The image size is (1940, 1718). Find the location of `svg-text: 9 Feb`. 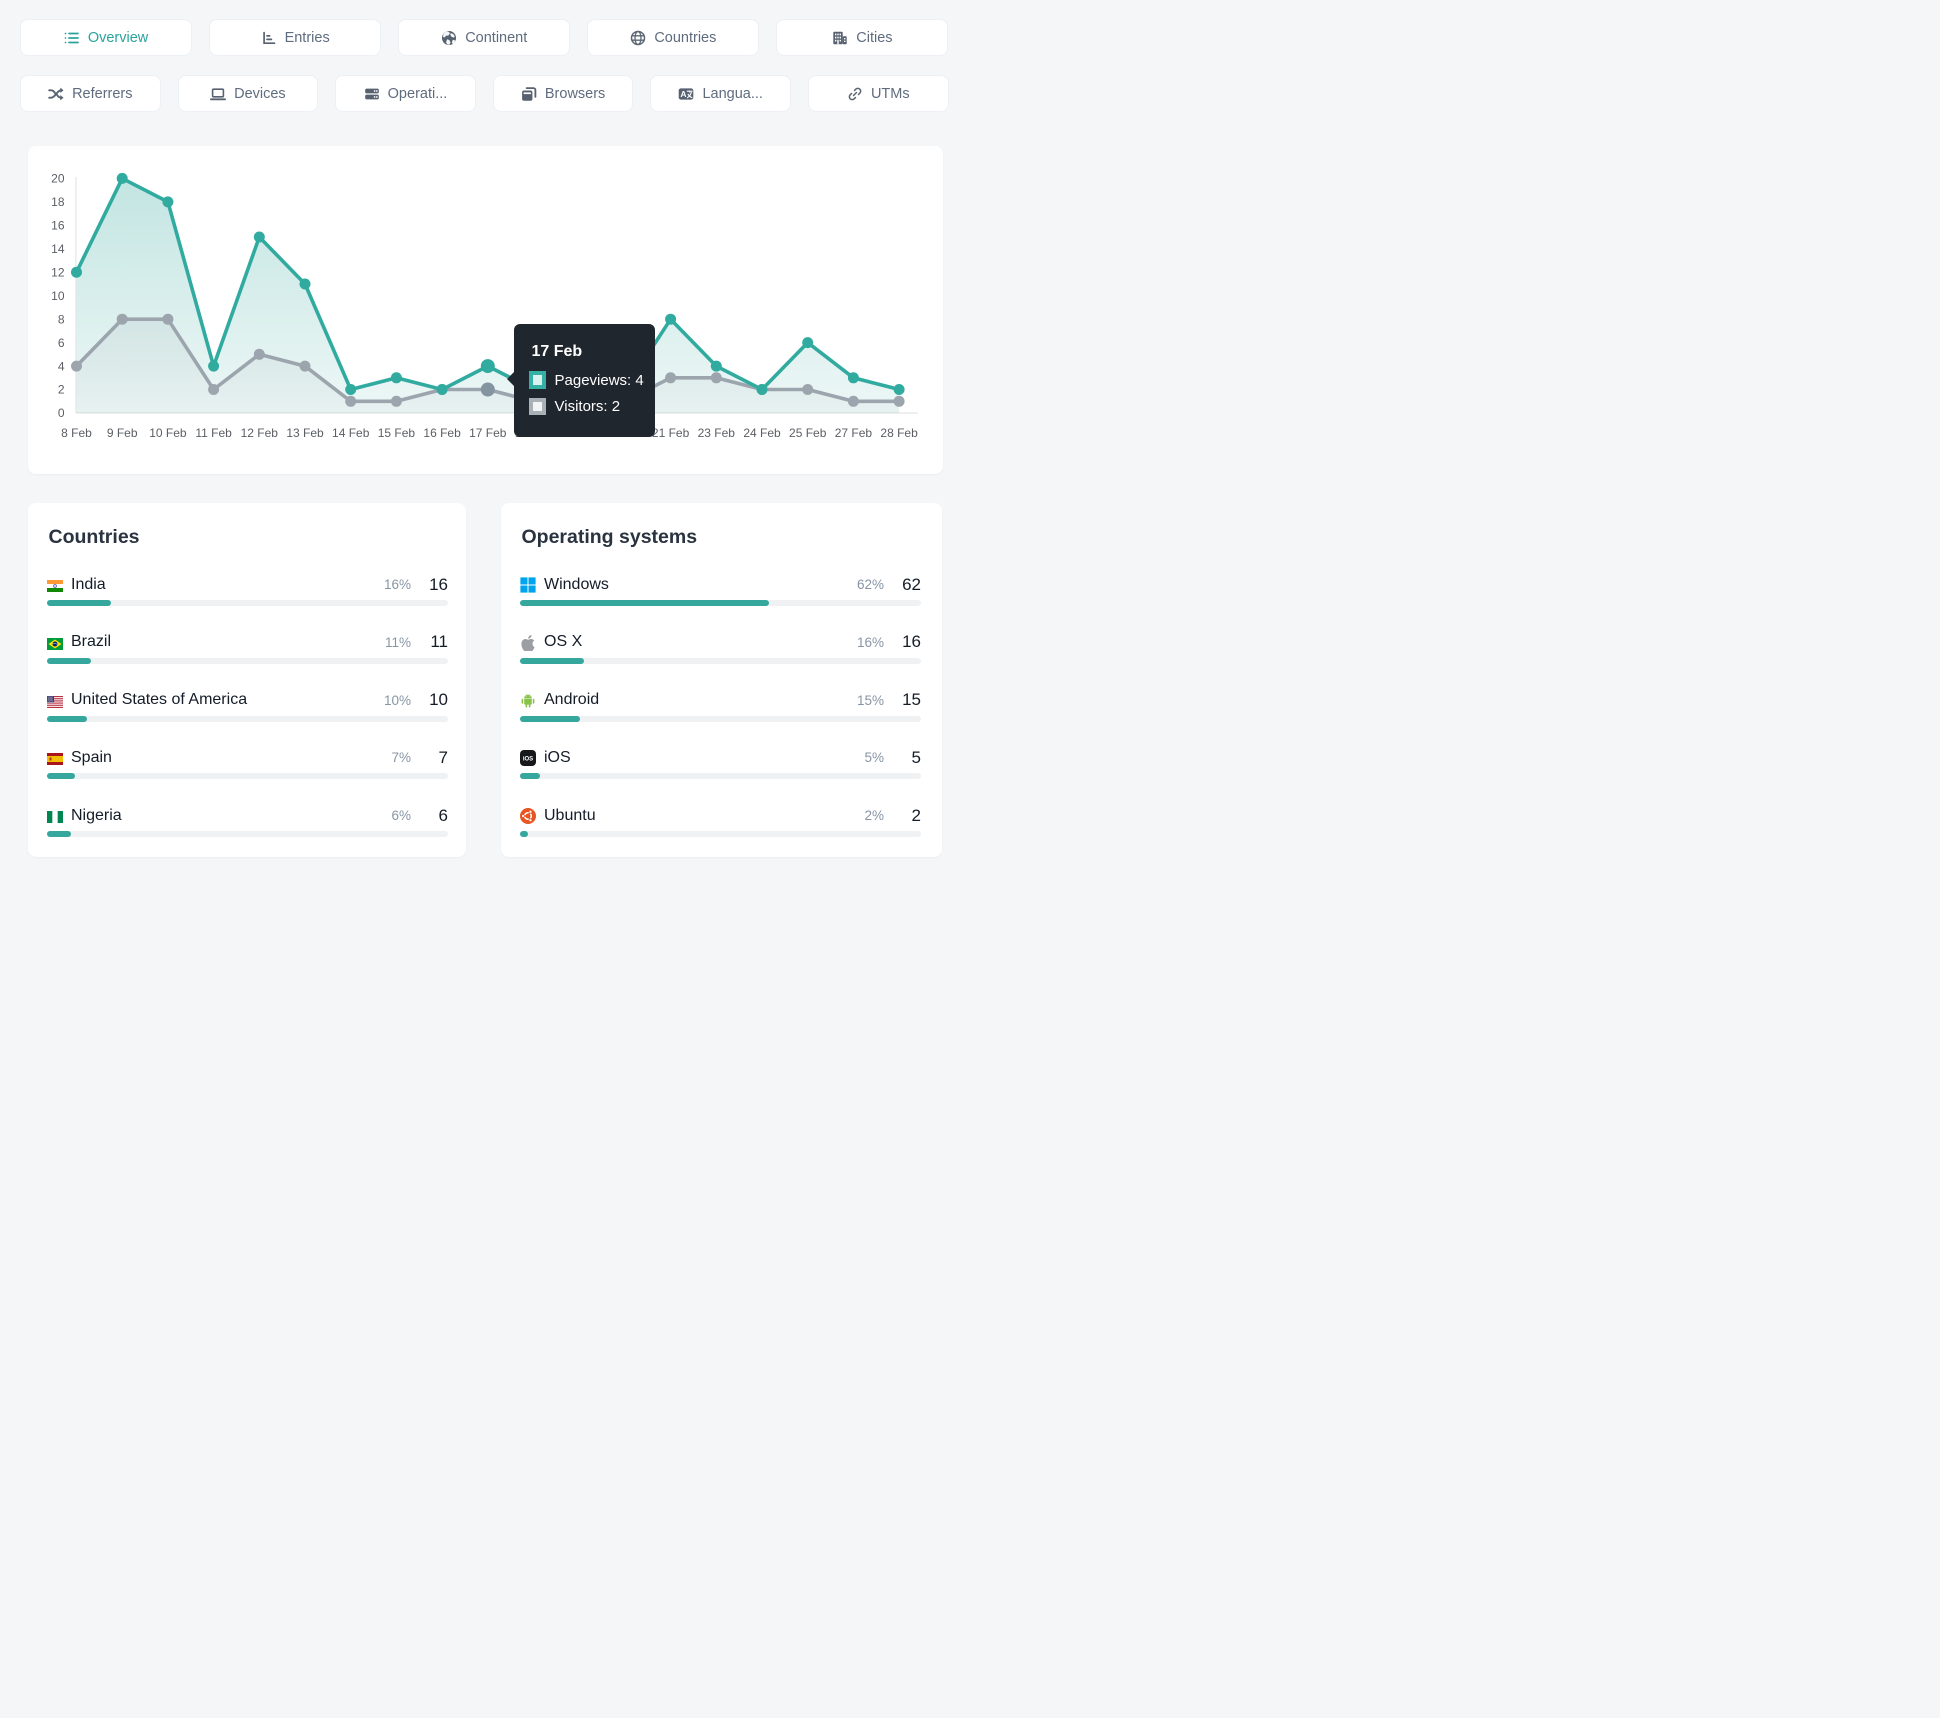

svg-text: 9 Feb is located at coordinates (121, 433).